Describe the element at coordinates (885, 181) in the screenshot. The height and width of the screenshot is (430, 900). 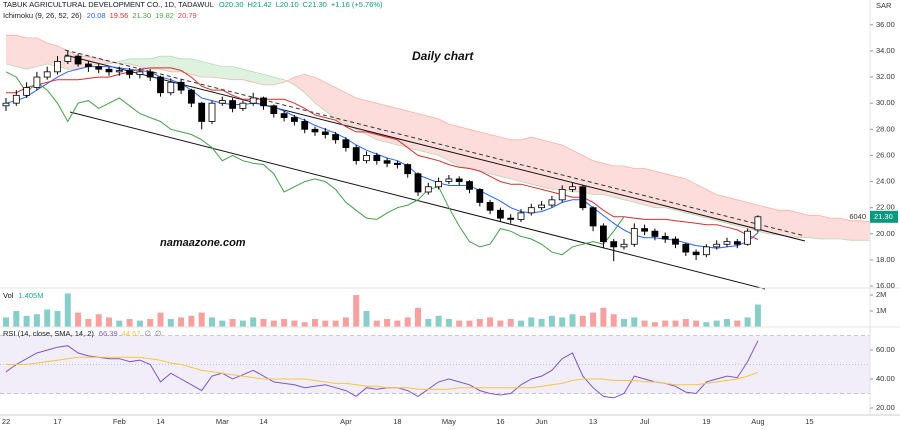
I see `y-tick-label: 24.00` at that location.